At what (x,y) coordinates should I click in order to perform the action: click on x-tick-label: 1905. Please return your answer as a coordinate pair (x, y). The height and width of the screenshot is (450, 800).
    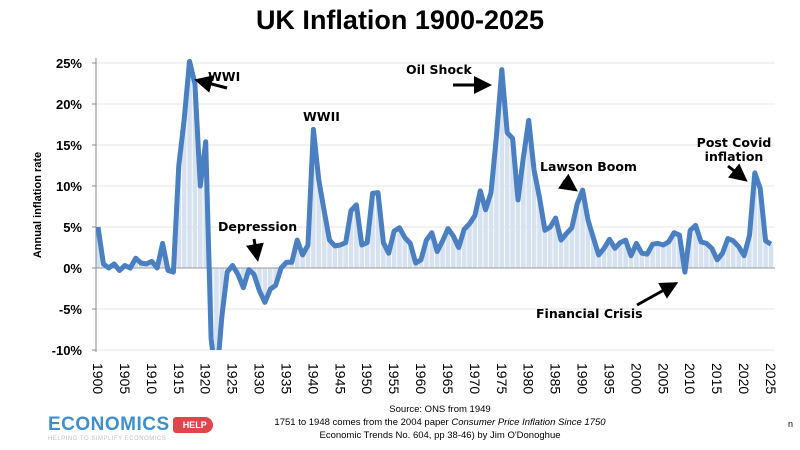
    Looking at the image, I should click on (125, 378).